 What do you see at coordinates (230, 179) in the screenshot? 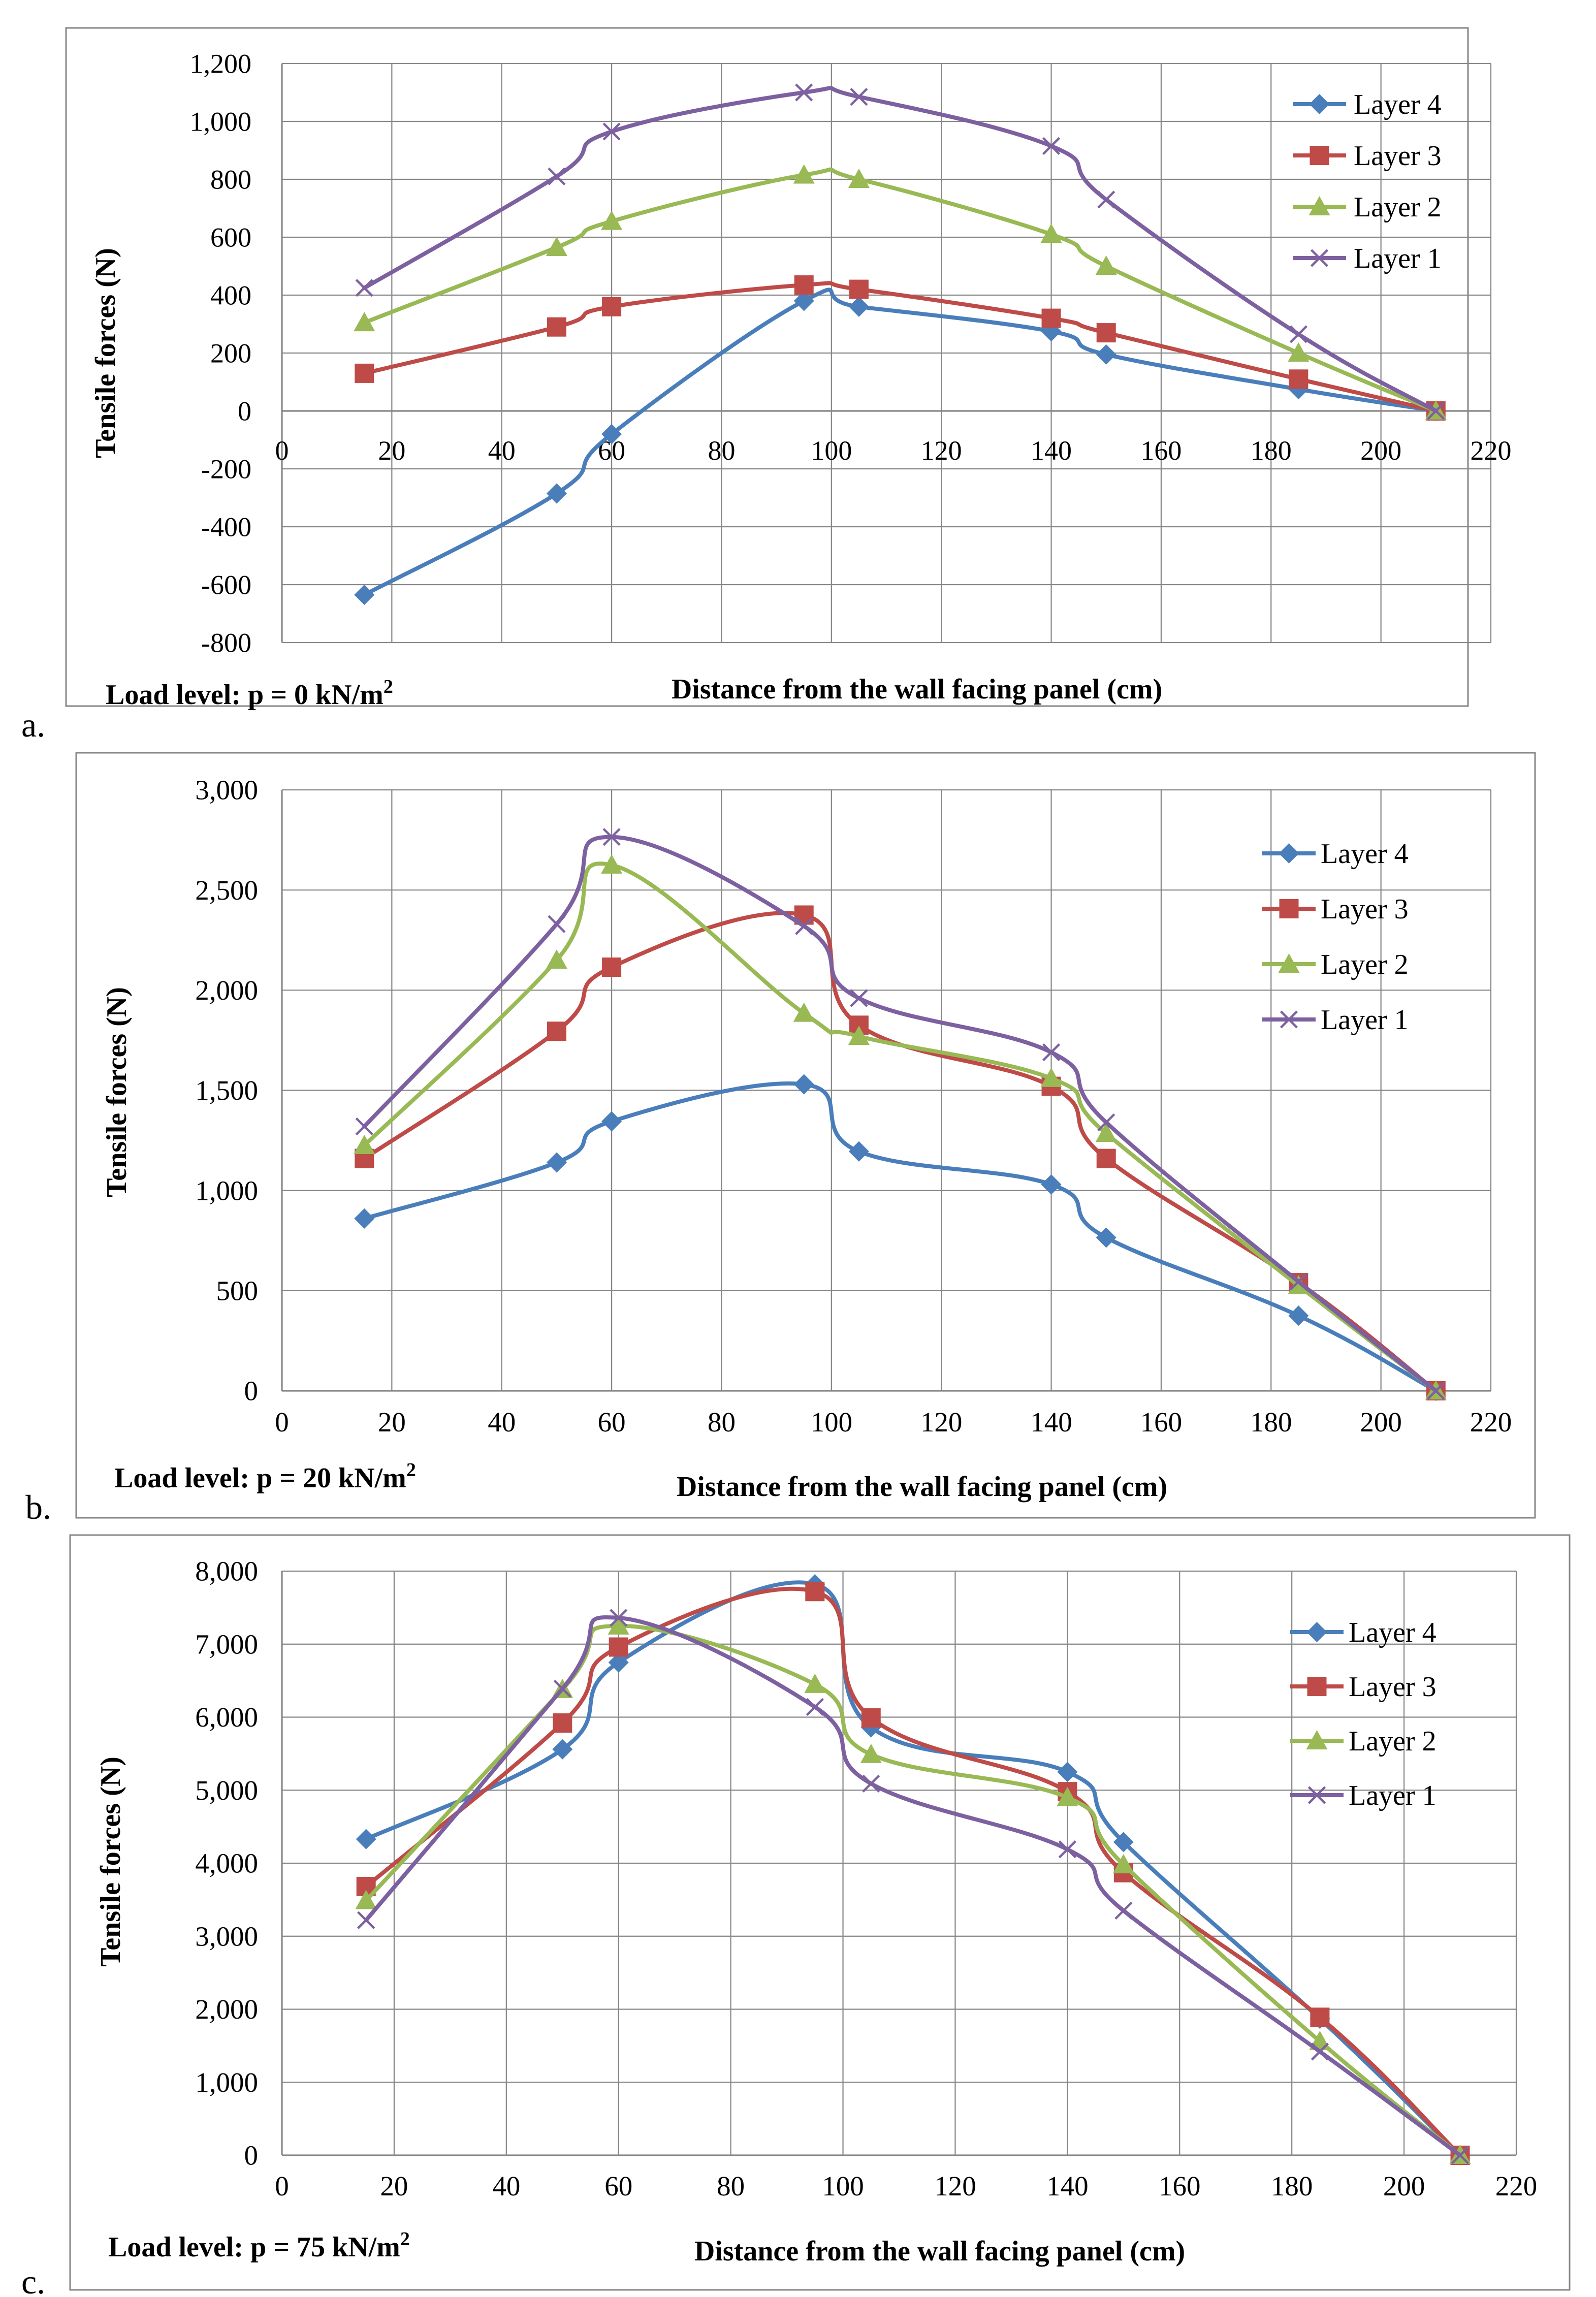
I see `y-tick-label: 800` at bounding box center [230, 179].